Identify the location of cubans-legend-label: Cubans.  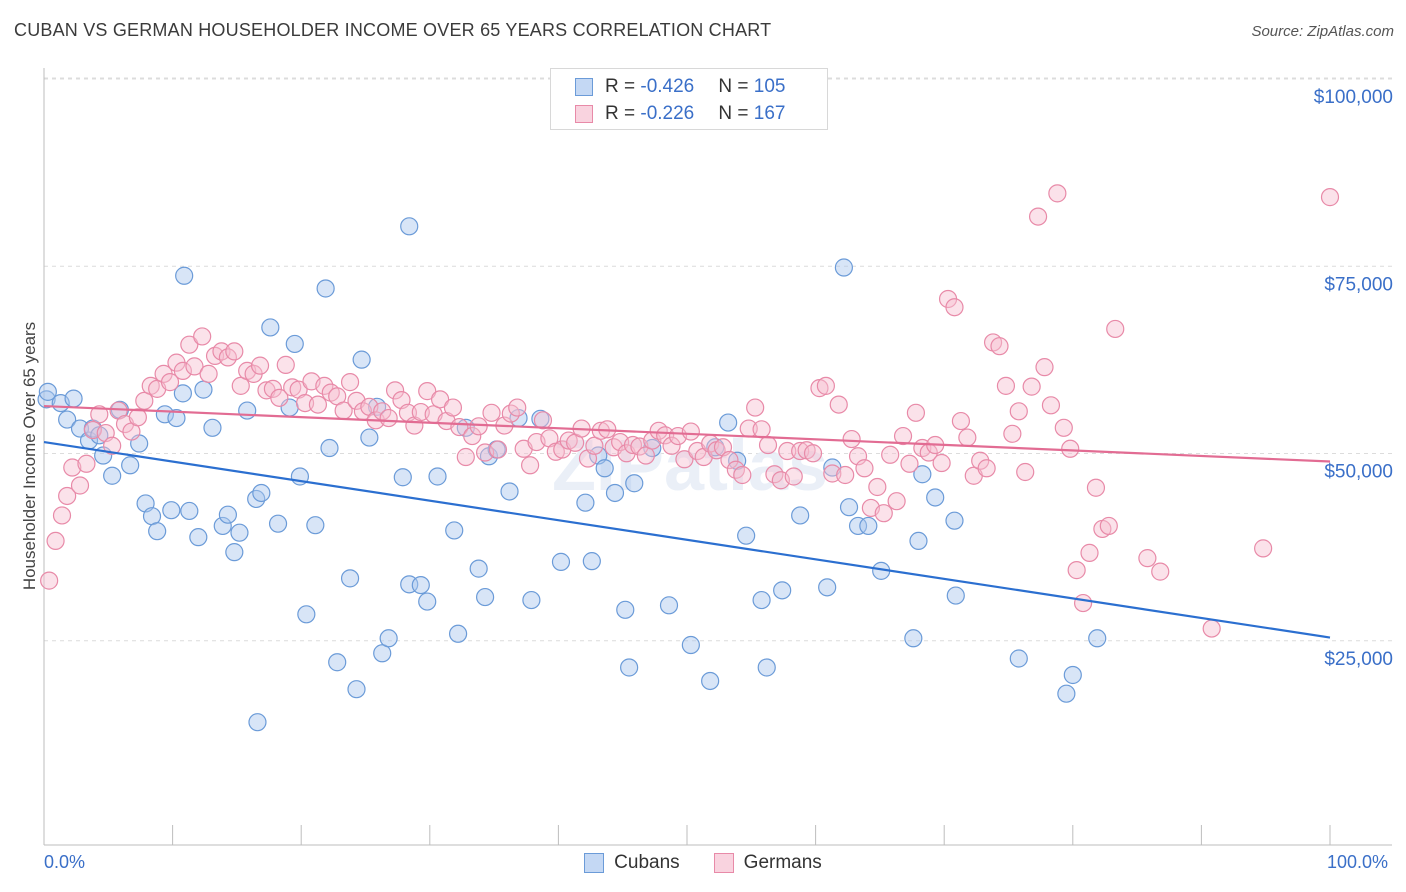
(647, 862).